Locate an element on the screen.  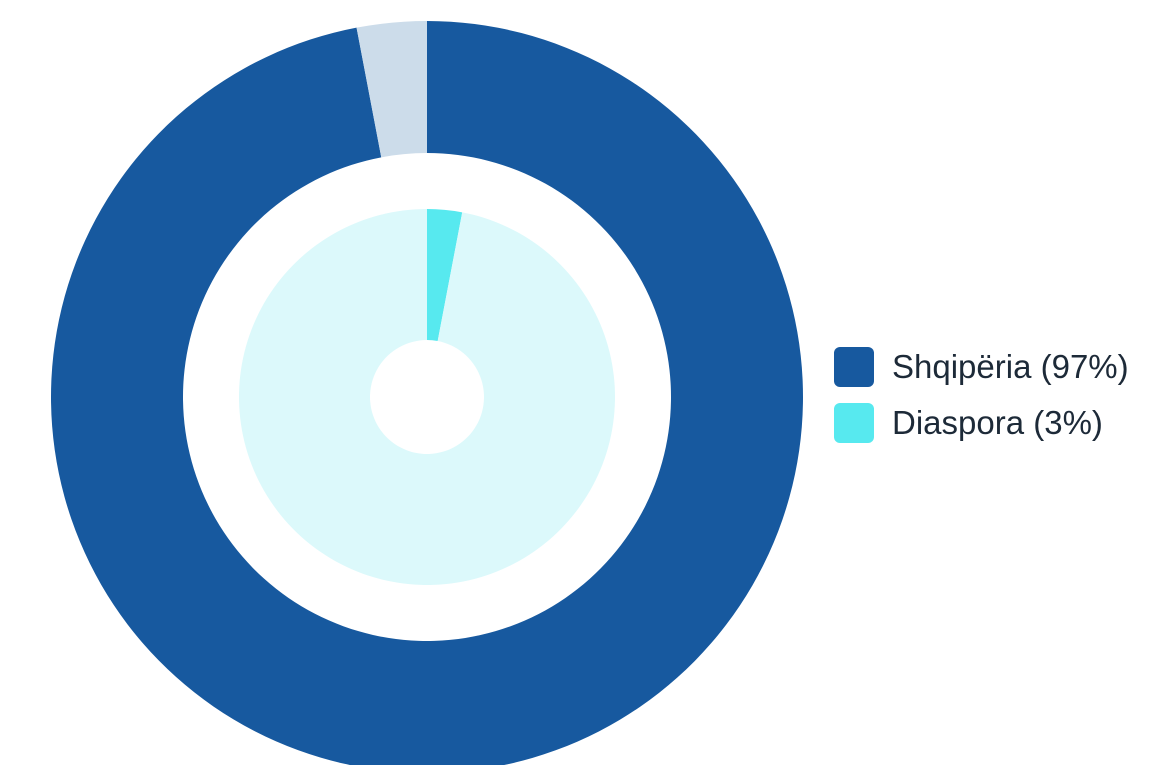
outer-slice-diaspora is located at coordinates (391, 89).